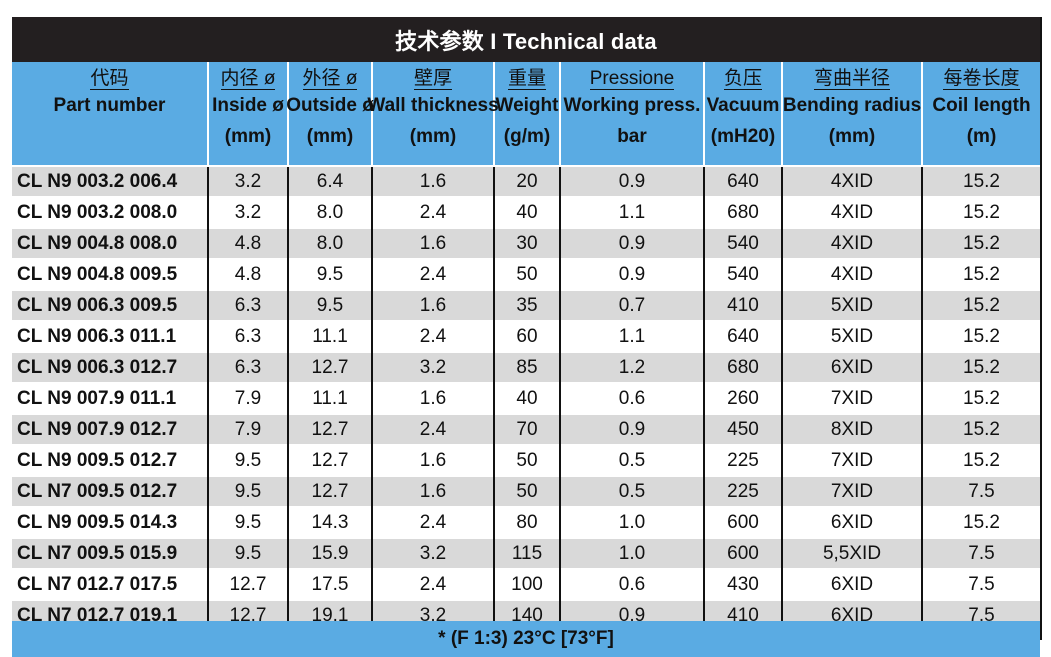 The image size is (1051, 657). I want to click on col-bending-radius: 弯曲半径 Bending radius (mm), so click(852, 114).